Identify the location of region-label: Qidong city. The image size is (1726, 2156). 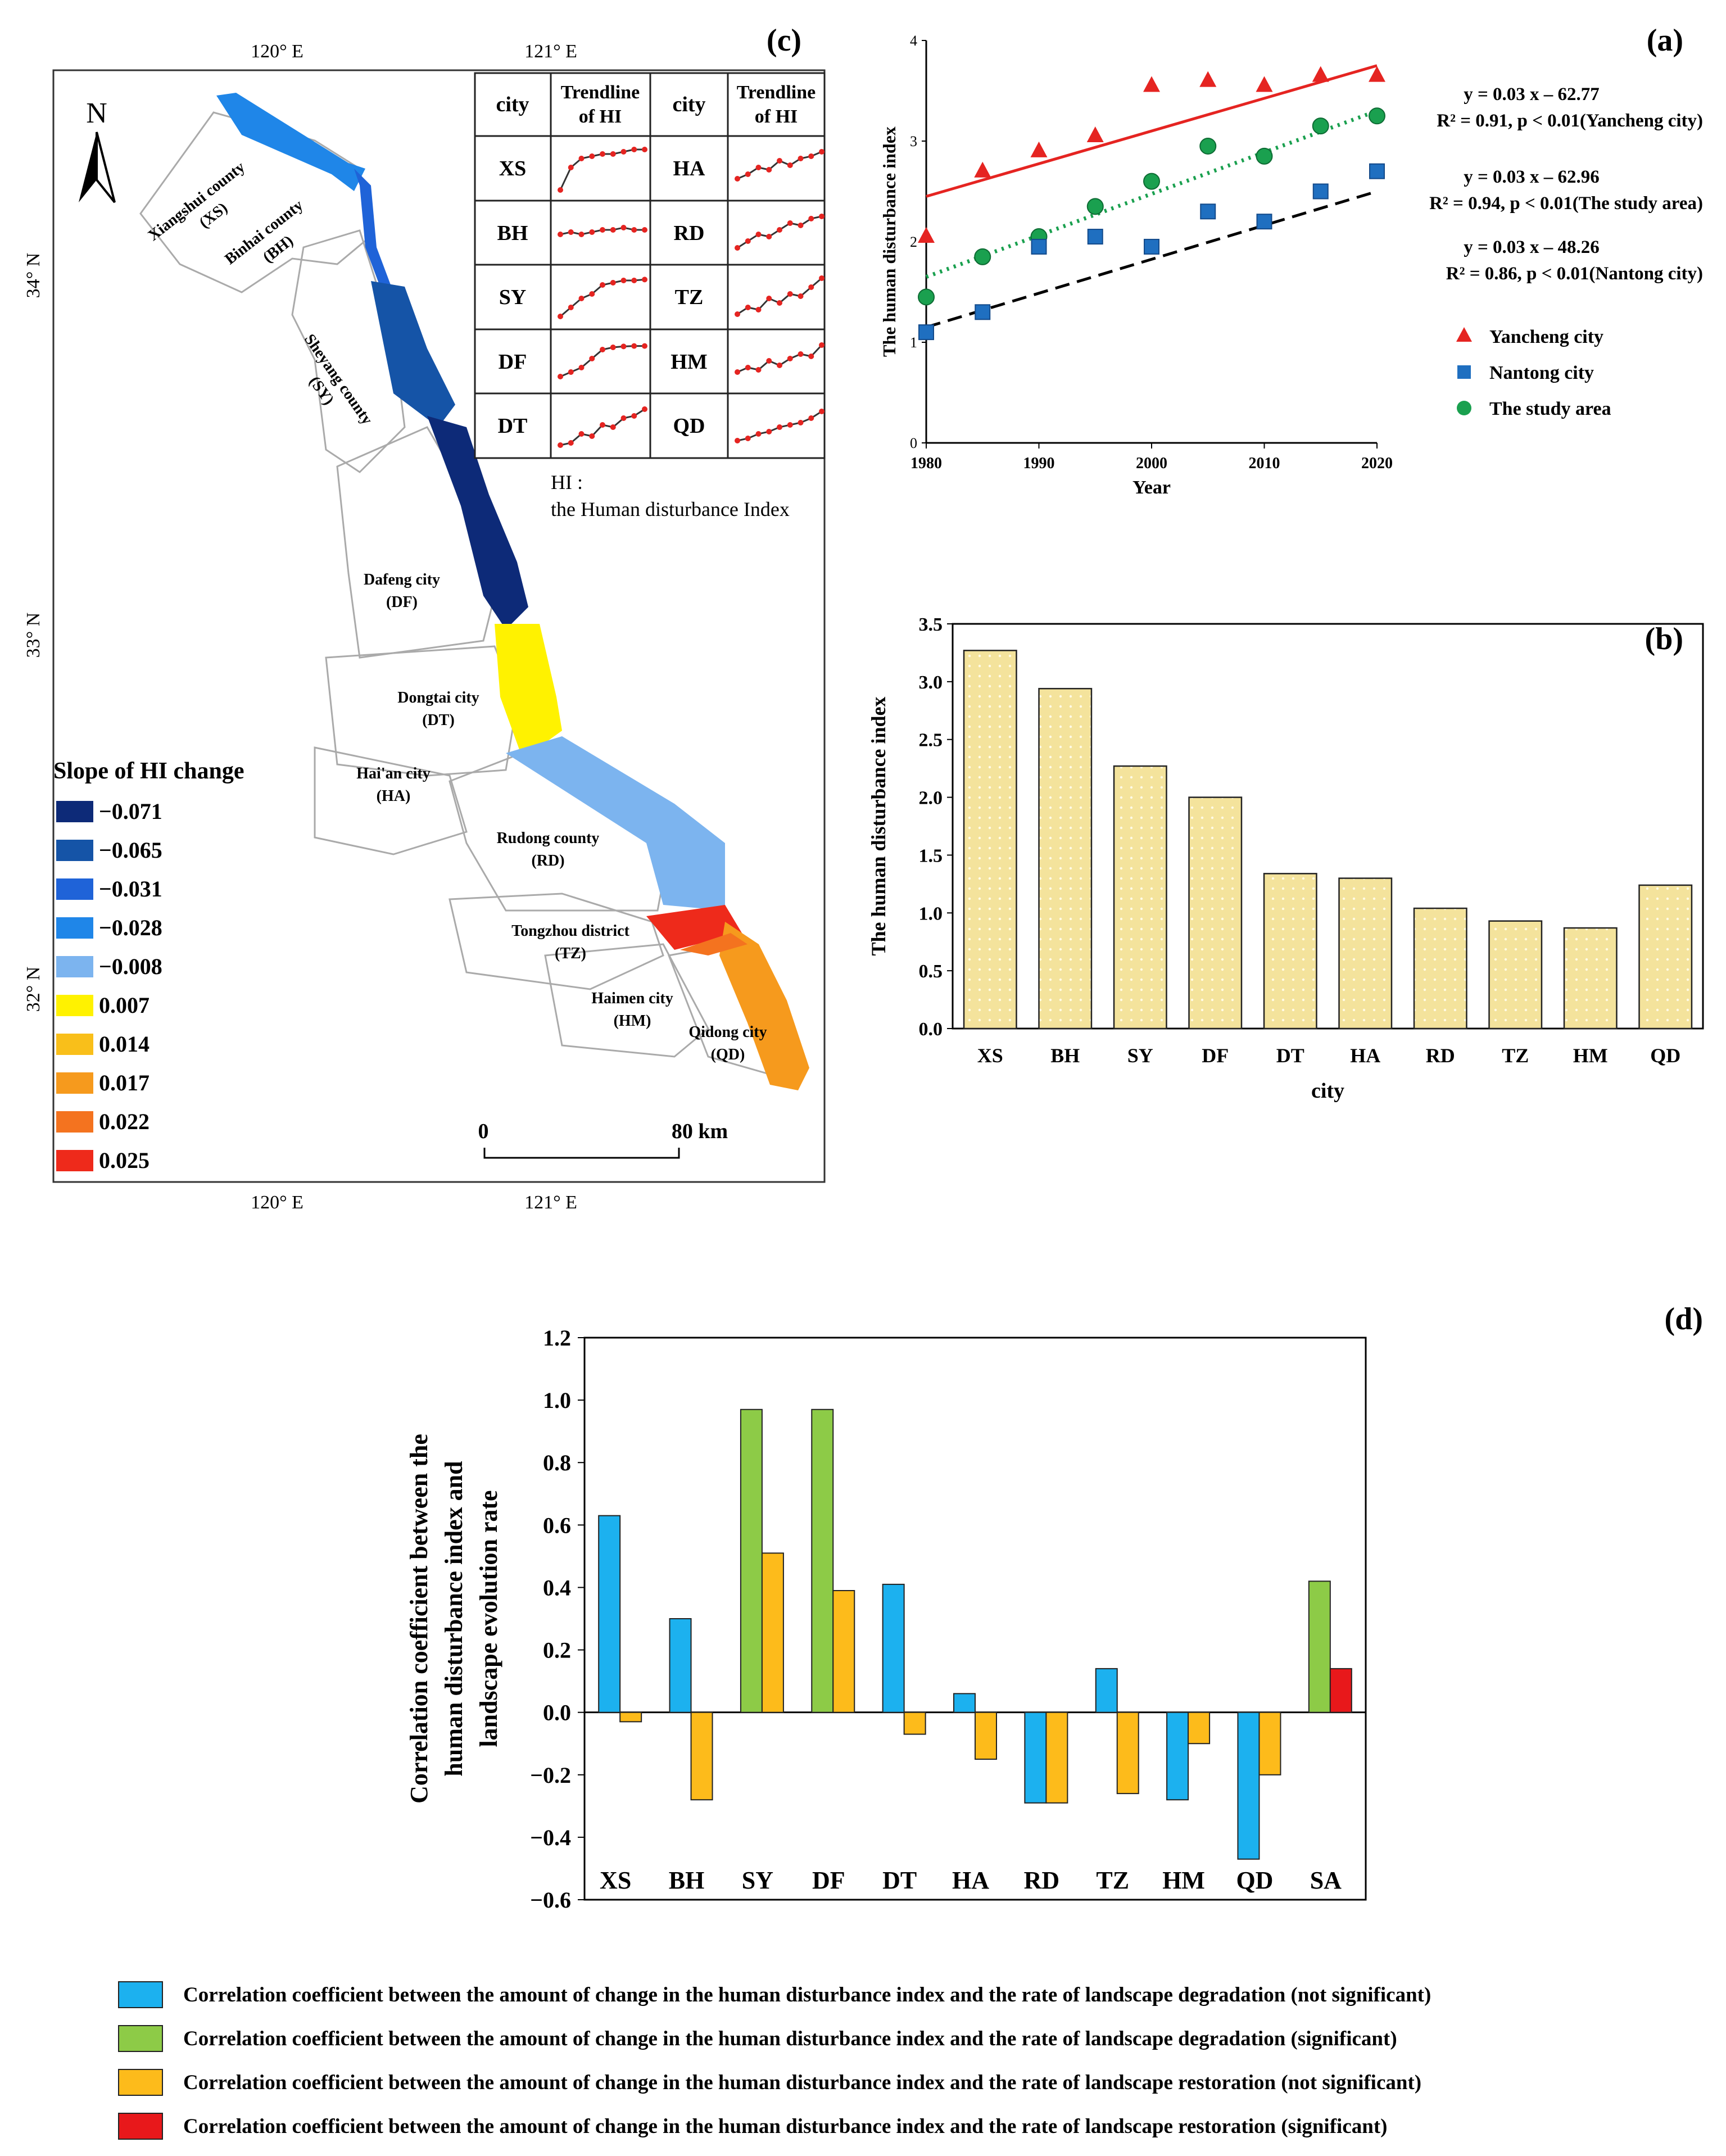
(727, 1032).